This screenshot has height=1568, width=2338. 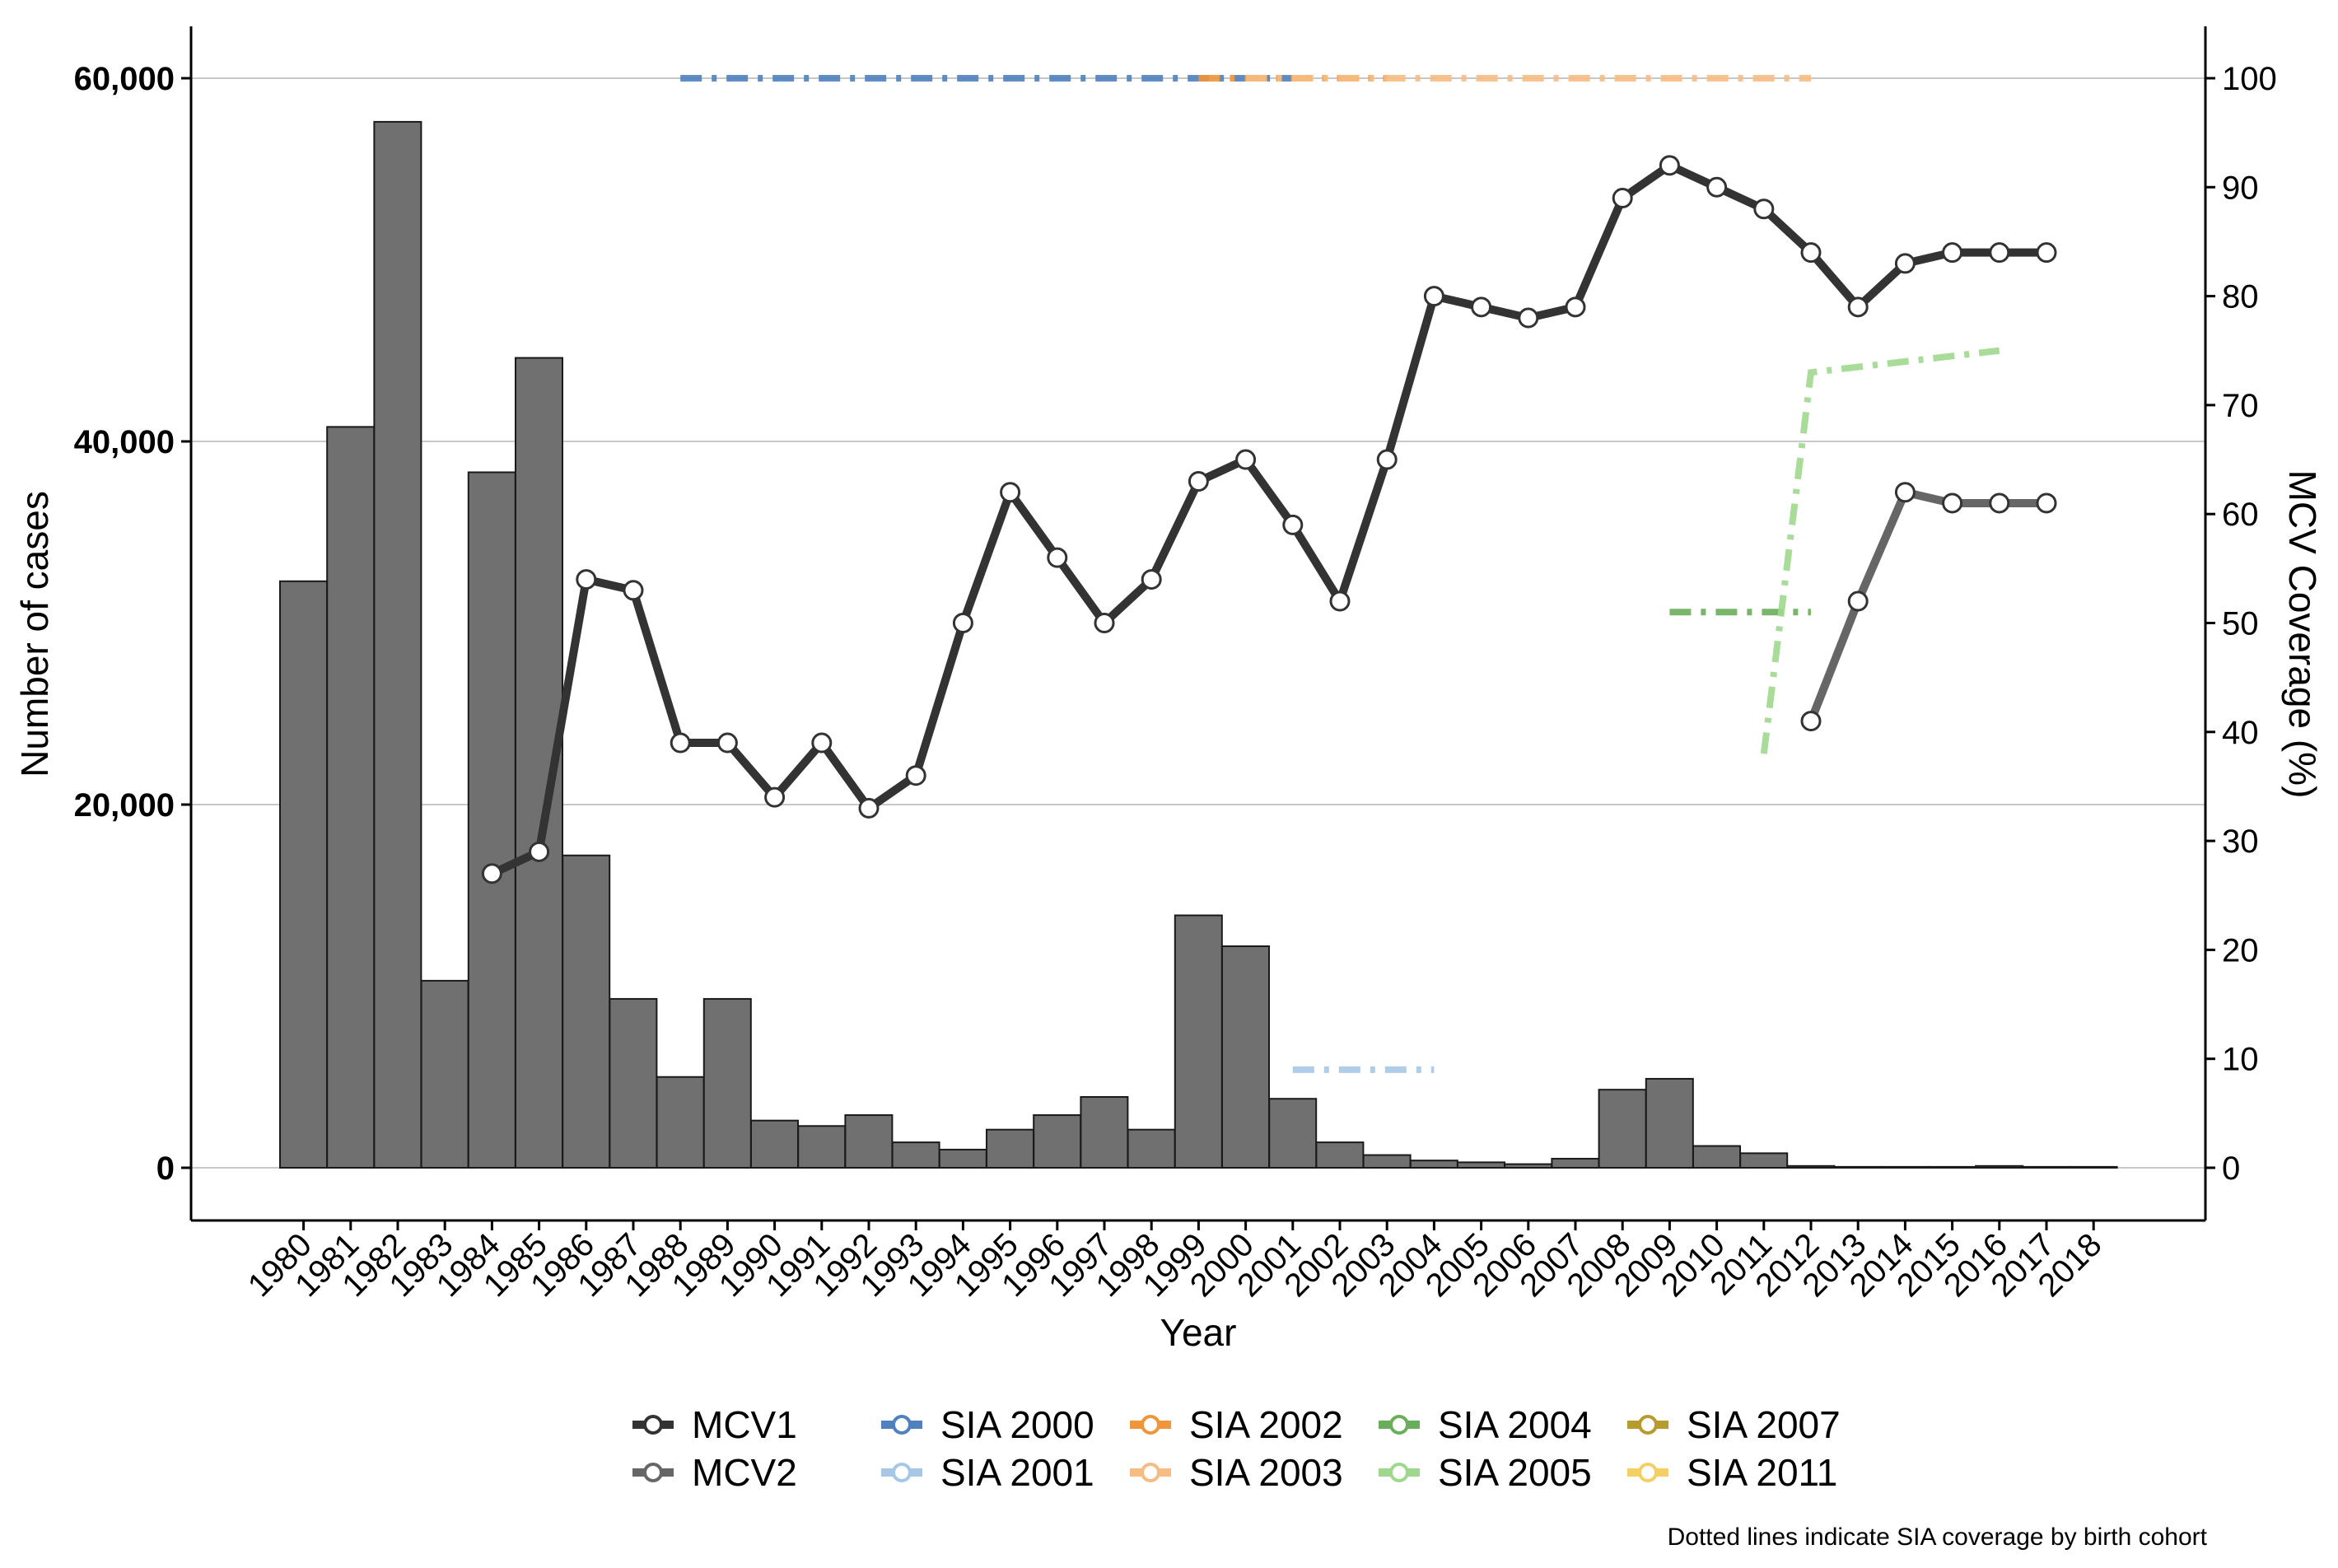 What do you see at coordinates (1266, 1472) in the screenshot?
I see `legend-label: SIA 2003` at bounding box center [1266, 1472].